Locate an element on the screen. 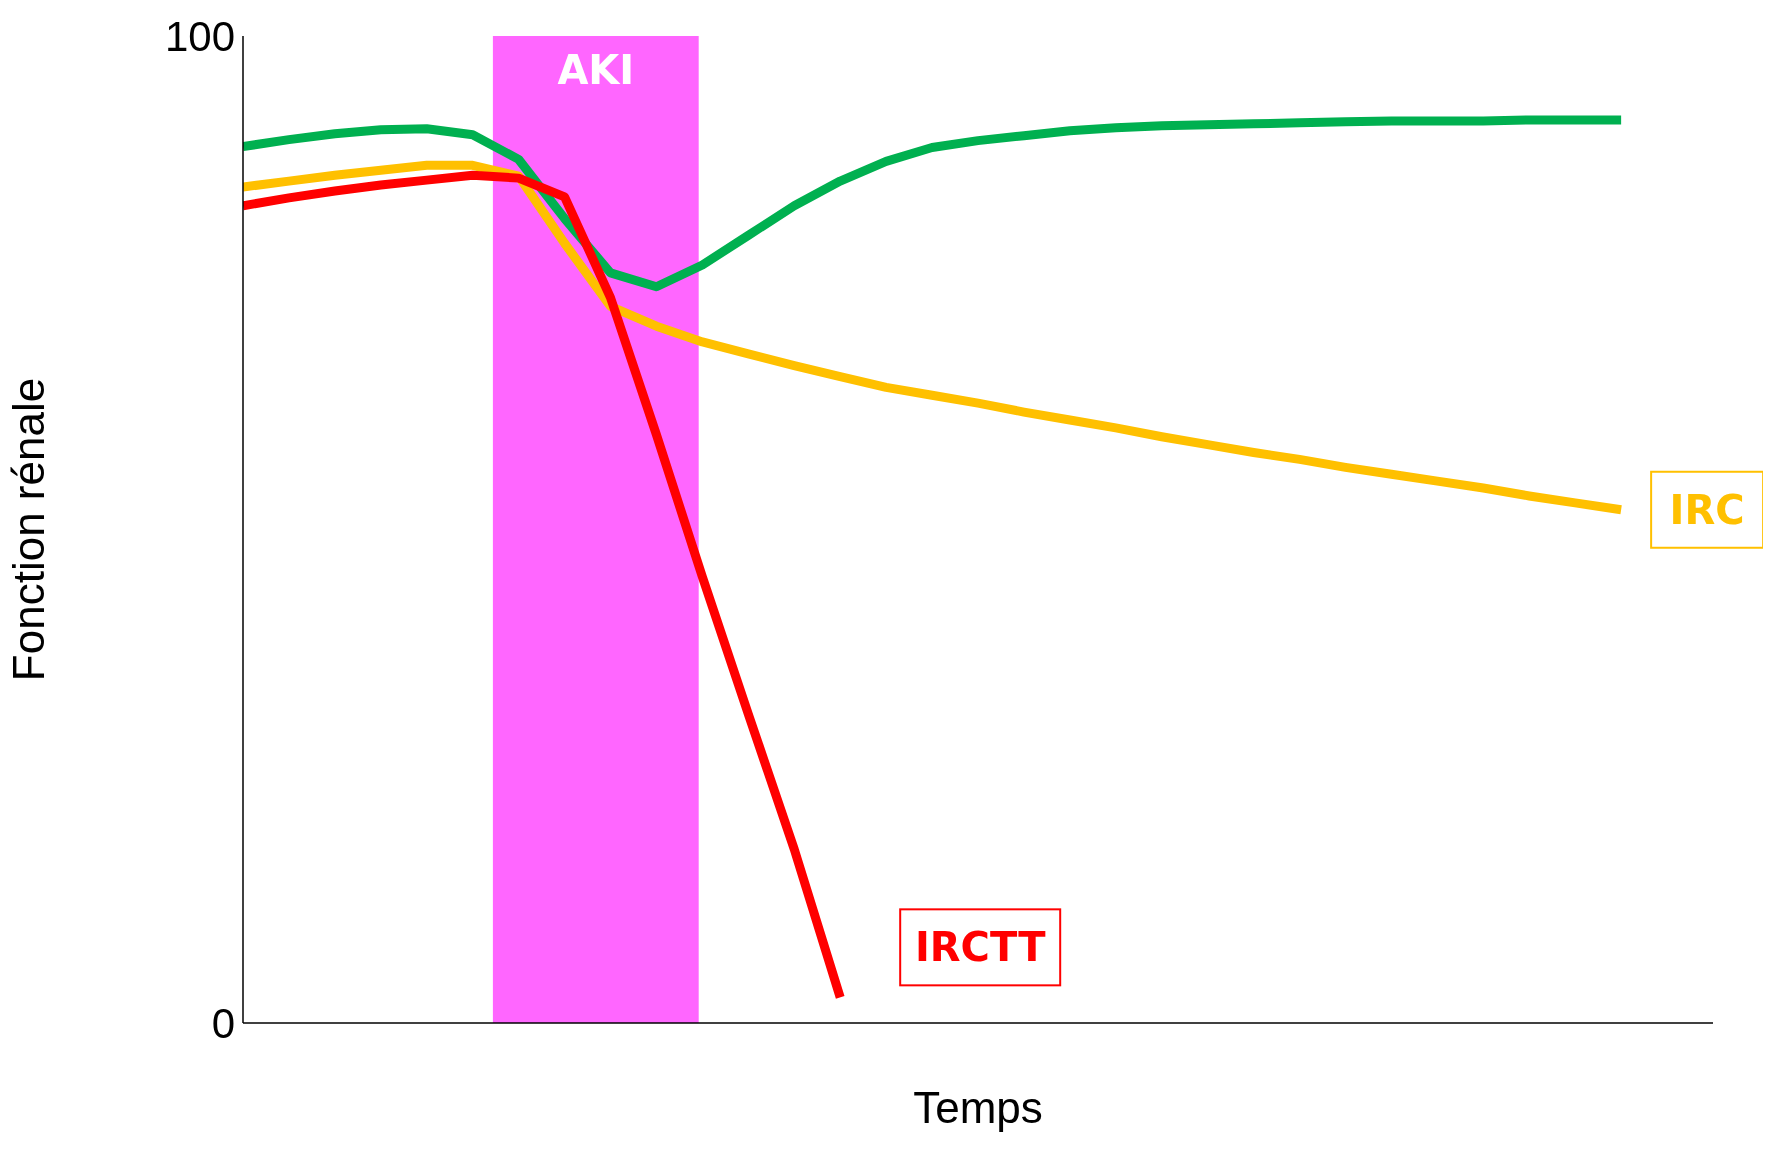  series-label: IRCTT is located at coordinates (980, 947).